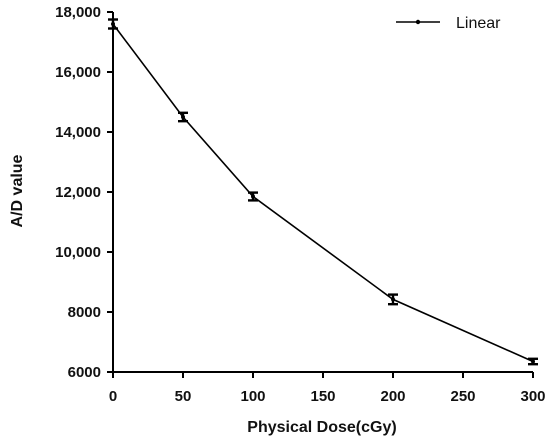  I want to click on x-axis-ticks: 0 50 100 150 200 250 300, so click(327, 388).